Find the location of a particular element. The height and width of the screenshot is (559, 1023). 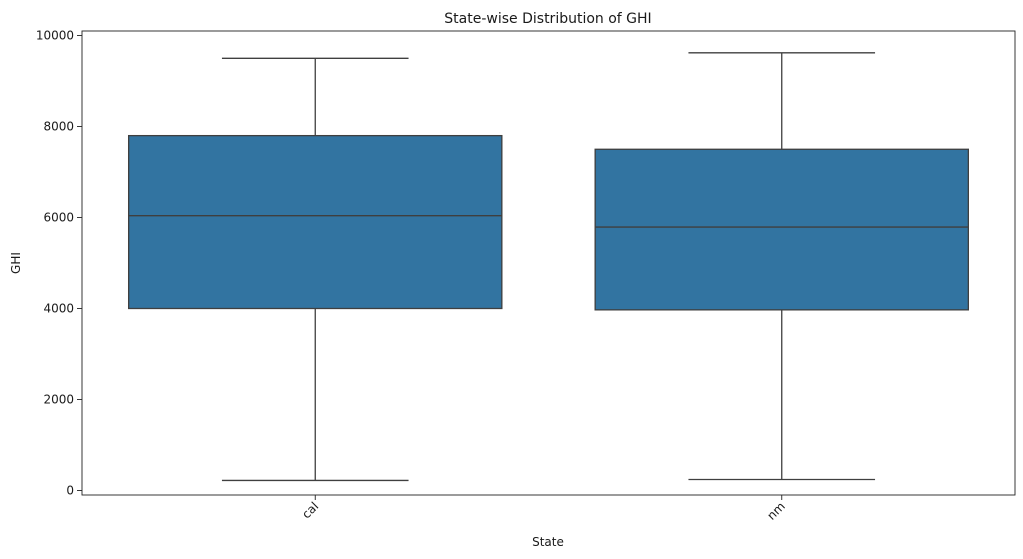

y-tick-label: 4000 is located at coordinates (58, 308).